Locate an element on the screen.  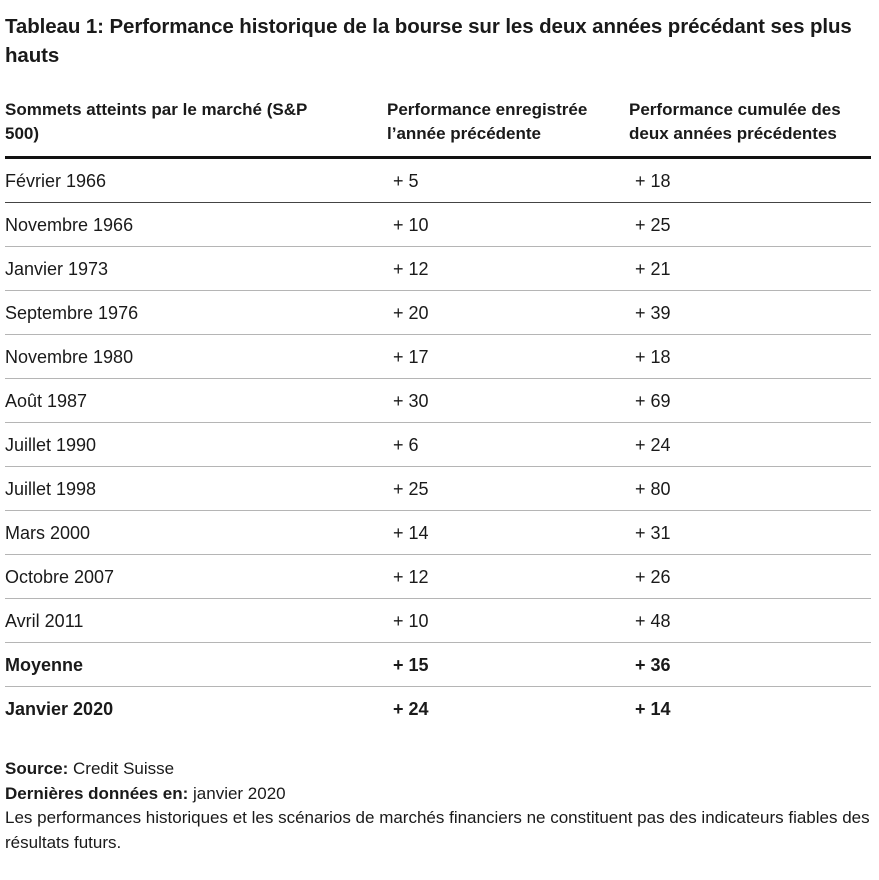
table-row: Juillet 1998 + 25 + 80 is located at coordinates (438, 489).